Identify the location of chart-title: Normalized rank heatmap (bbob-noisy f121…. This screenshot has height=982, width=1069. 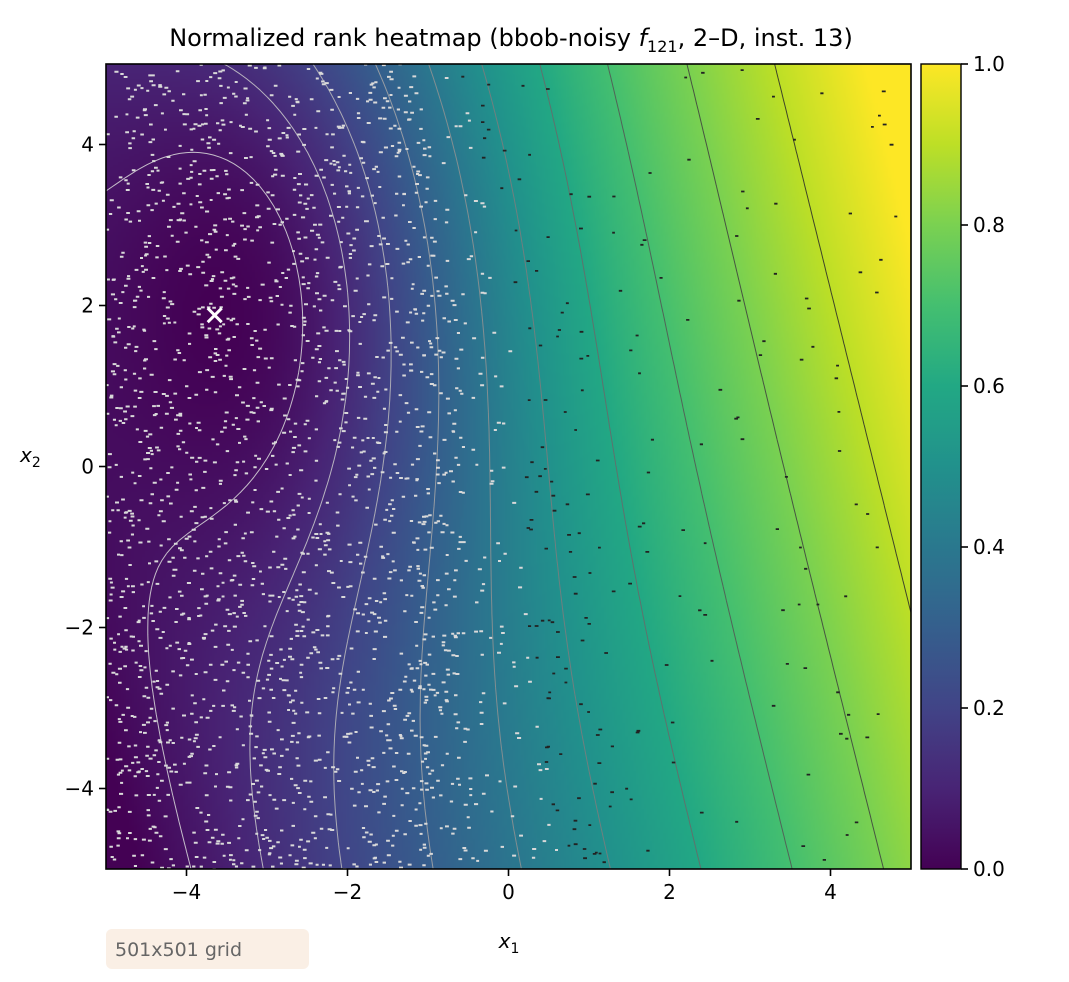
(511, 40).